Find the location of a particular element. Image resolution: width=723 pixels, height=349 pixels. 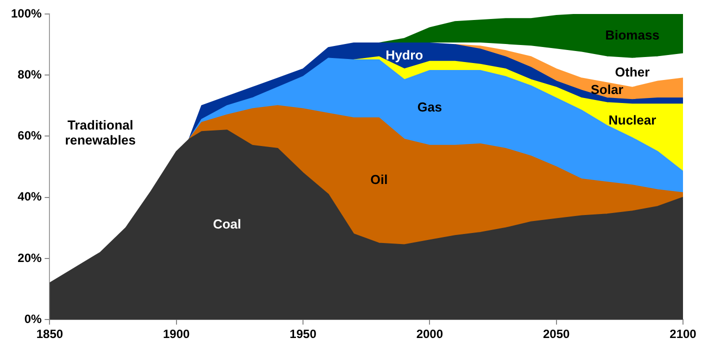

series-label: Other is located at coordinates (632, 72).